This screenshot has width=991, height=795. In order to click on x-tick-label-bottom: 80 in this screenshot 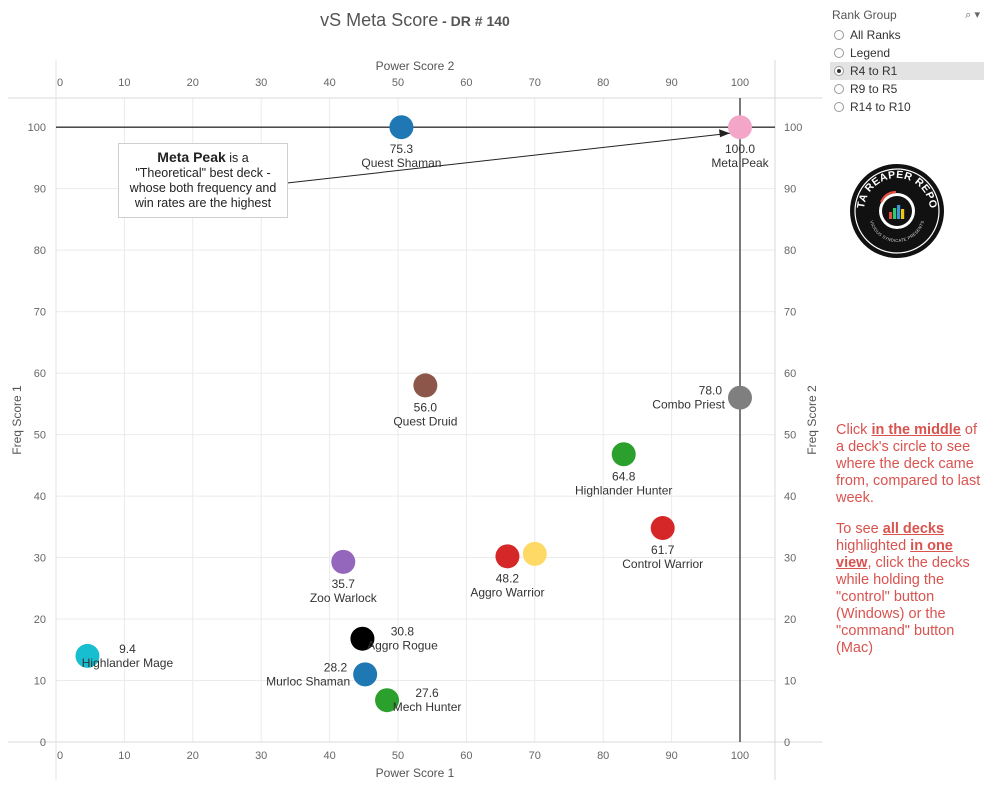, I will do `click(603, 756)`.